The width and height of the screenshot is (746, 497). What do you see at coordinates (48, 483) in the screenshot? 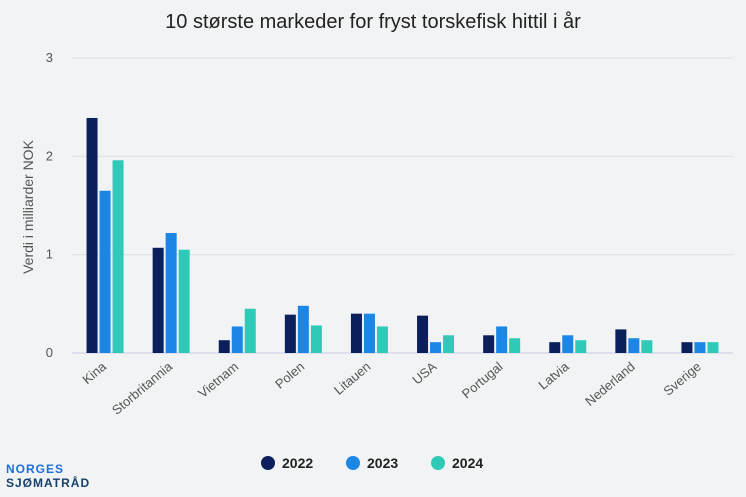
I see `logo-line-2: SJØMATRÅD` at bounding box center [48, 483].